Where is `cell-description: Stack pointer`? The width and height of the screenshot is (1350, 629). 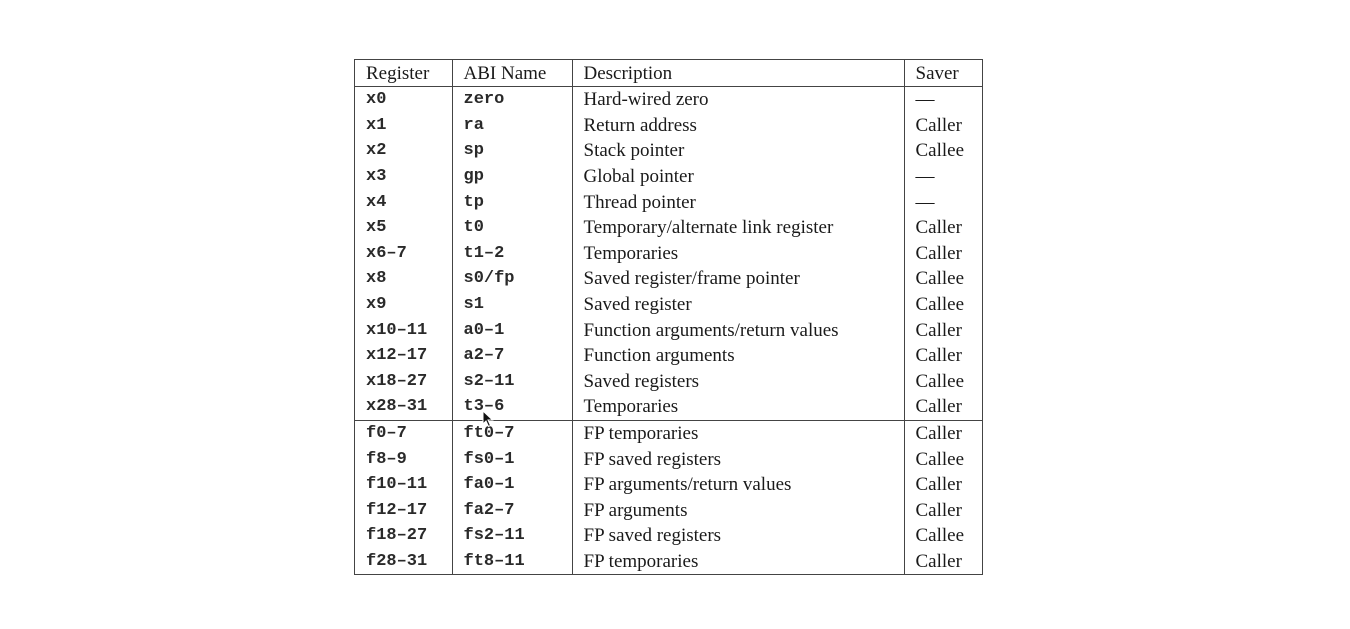 cell-description: Stack pointer is located at coordinates (737, 151).